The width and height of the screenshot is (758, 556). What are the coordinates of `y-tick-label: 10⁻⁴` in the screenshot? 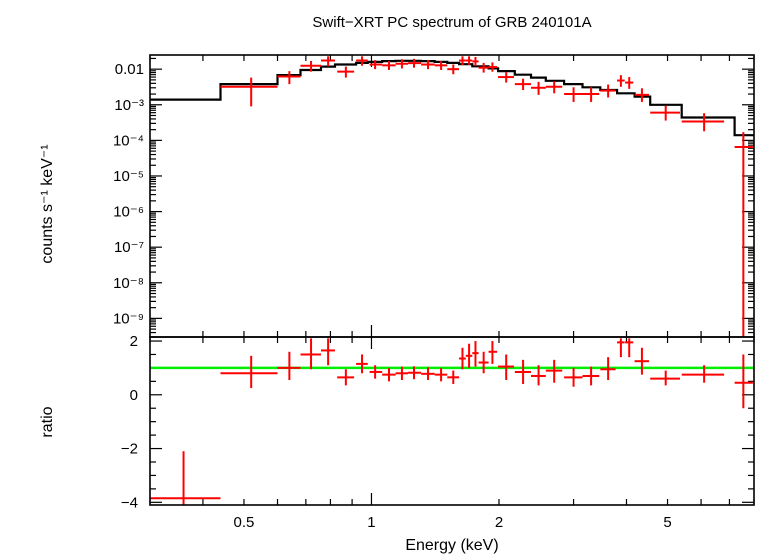 It's located at (128, 140).